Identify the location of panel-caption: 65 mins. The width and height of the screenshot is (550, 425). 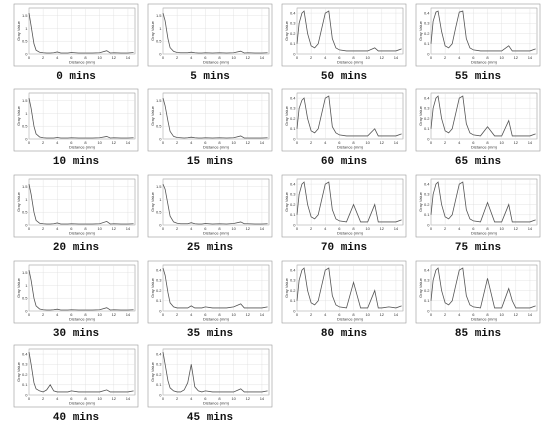
(478, 162).